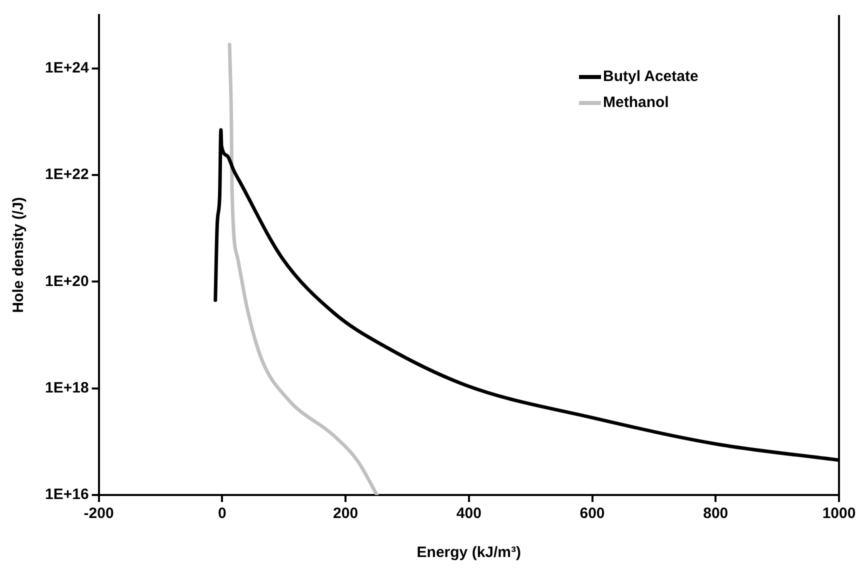 The height and width of the screenshot is (570, 861). Describe the element at coordinates (222, 513) in the screenshot. I see `x-tick-label: 0` at that location.